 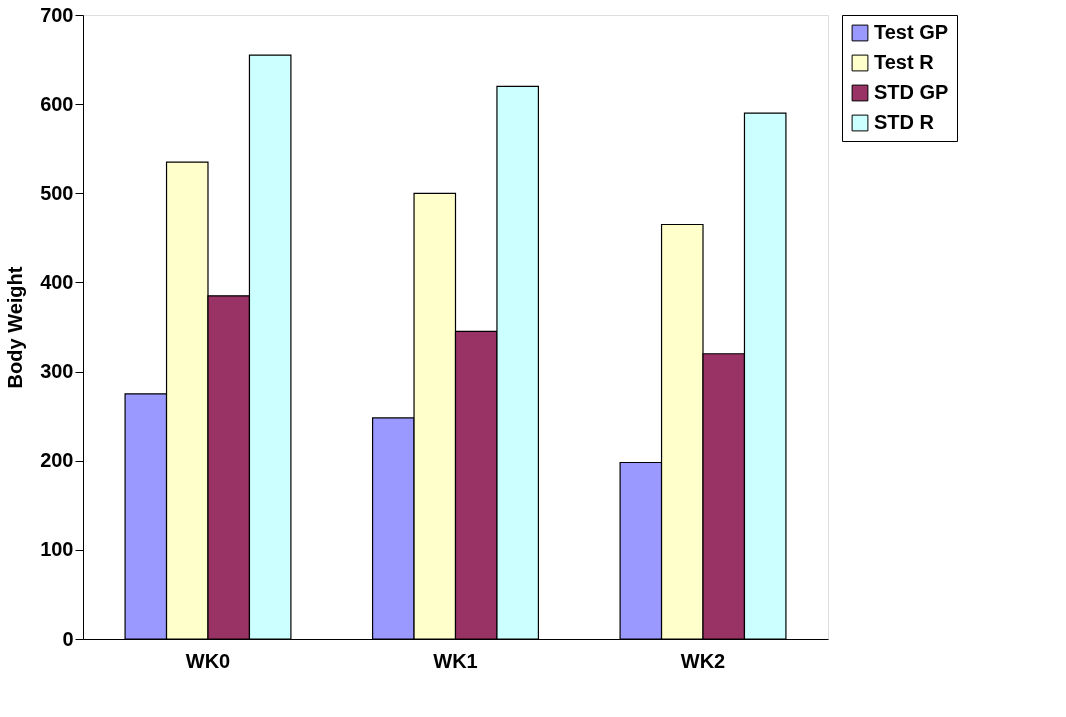 What do you see at coordinates (15, 327) in the screenshot?
I see `y-axis-title: Body Weight` at bounding box center [15, 327].